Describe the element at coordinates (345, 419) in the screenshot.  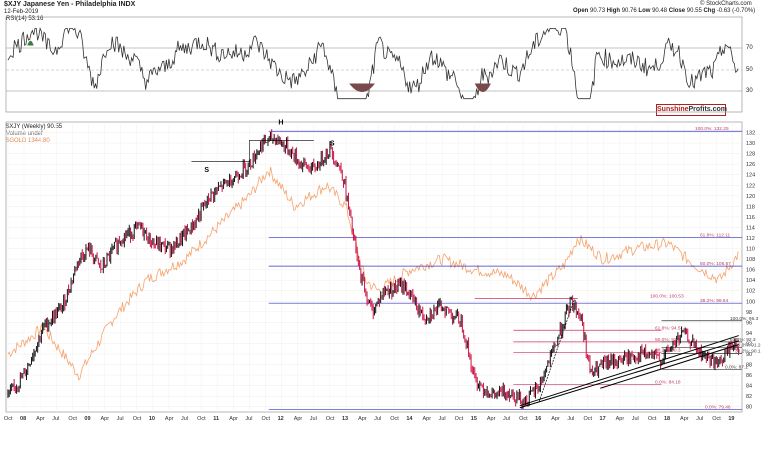
I see `x-tick-13-21: 13` at that location.